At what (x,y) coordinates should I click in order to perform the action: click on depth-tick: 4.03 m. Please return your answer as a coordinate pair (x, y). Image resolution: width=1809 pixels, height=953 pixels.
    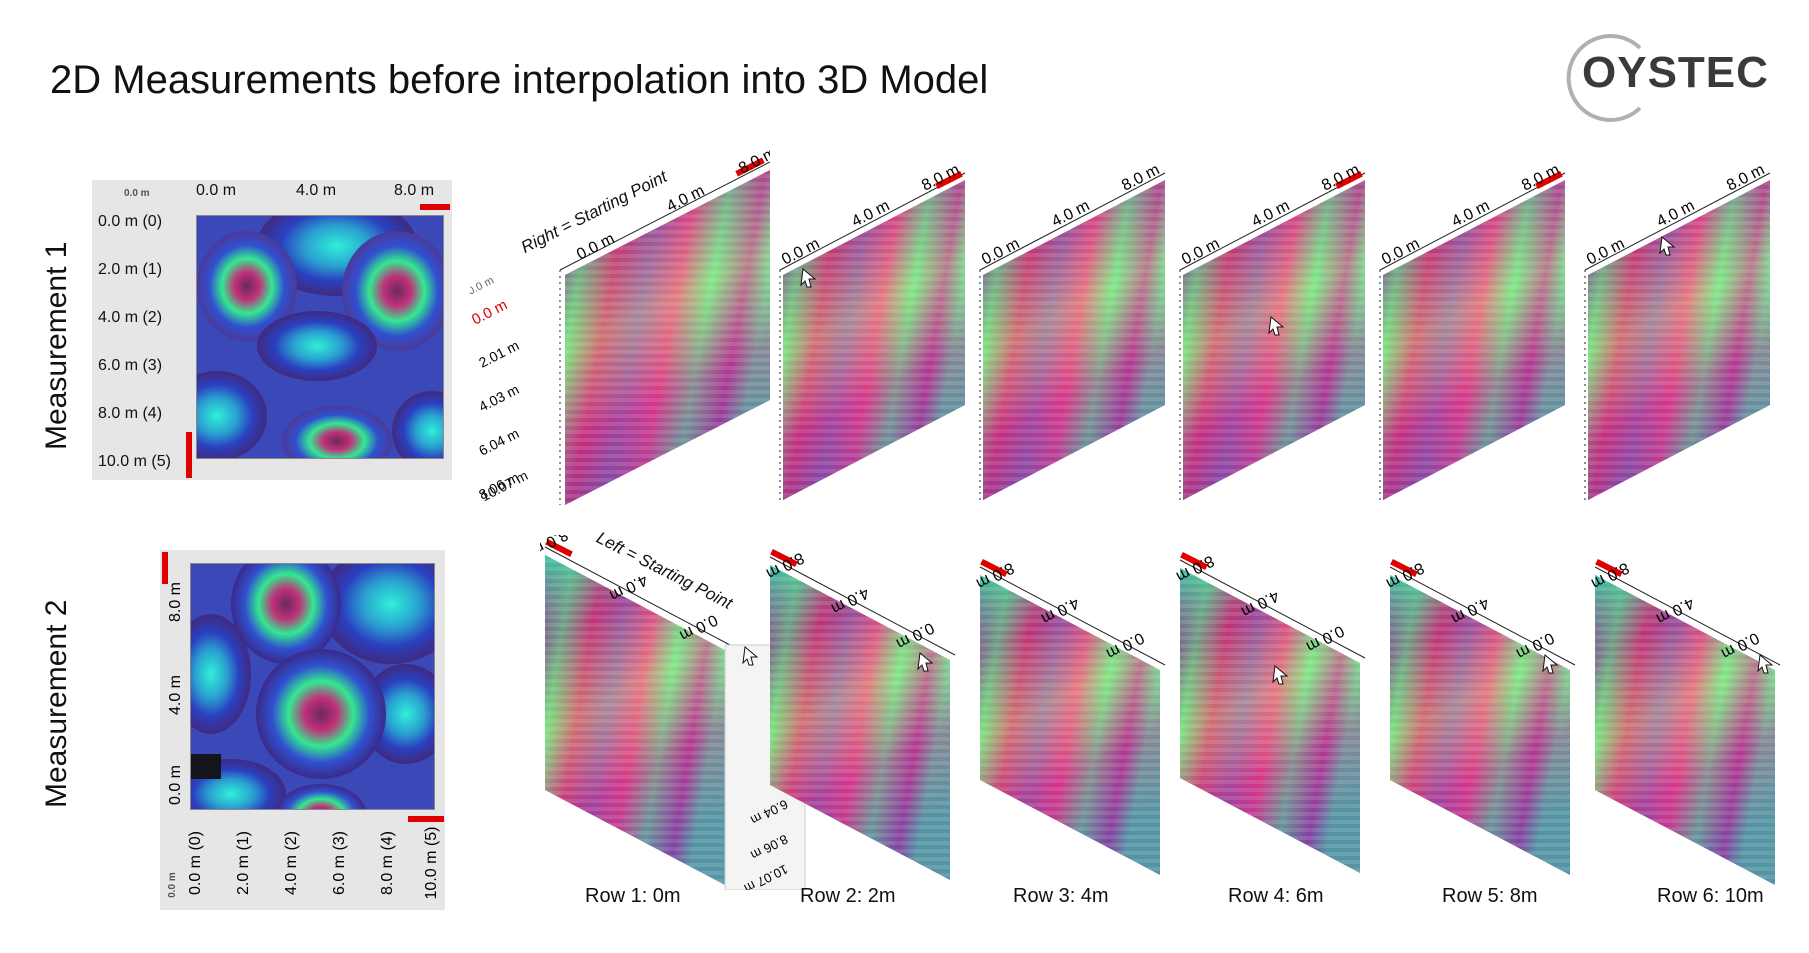
    Looking at the image, I should click on (498, 398).